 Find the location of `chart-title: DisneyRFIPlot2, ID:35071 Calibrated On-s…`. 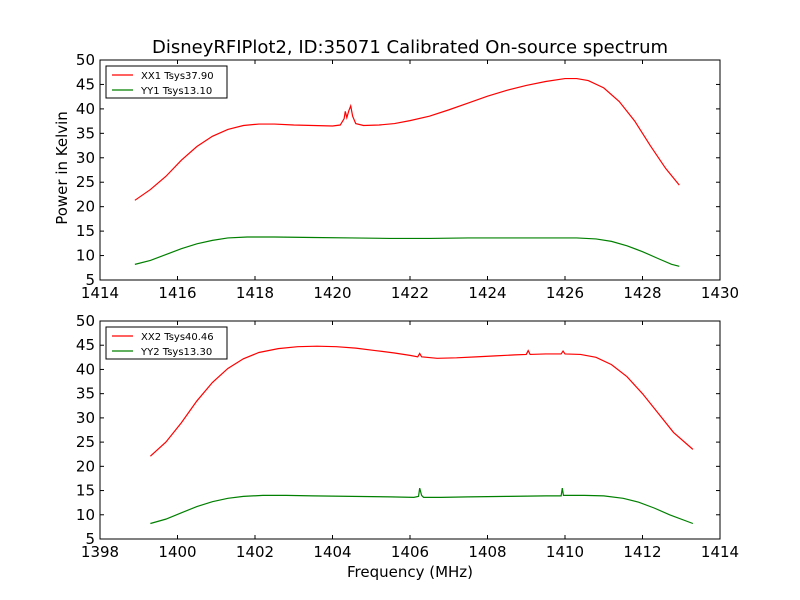

chart-title: DisneyRFIPlot2, ID:35071 Calibrated On-s… is located at coordinates (410, 47).